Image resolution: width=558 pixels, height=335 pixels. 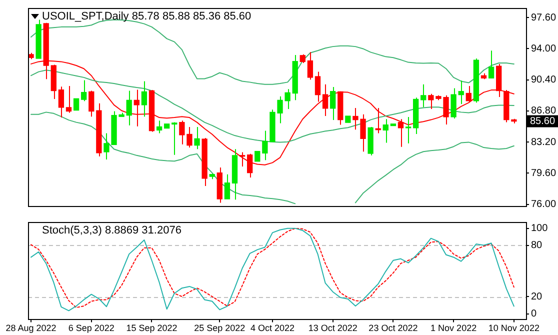 What do you see at coordinates (534, 314) in the screenshot?
I see `y-tick-label: 0` at bounding box center [534, 314].